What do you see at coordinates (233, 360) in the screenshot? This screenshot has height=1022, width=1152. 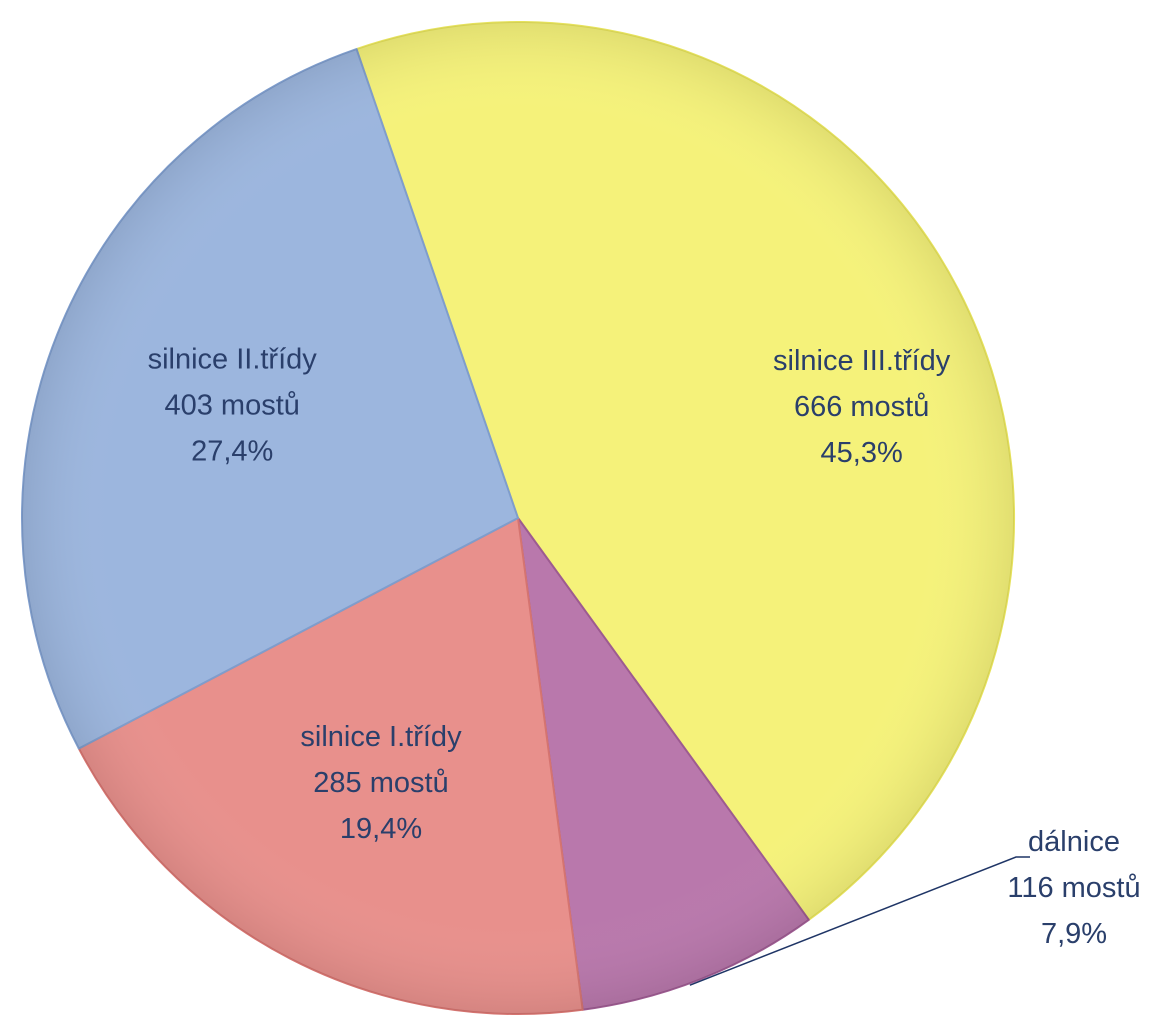 I see `slice-label-name-3: silnice II.třídy` at bounding box center [233, 360].